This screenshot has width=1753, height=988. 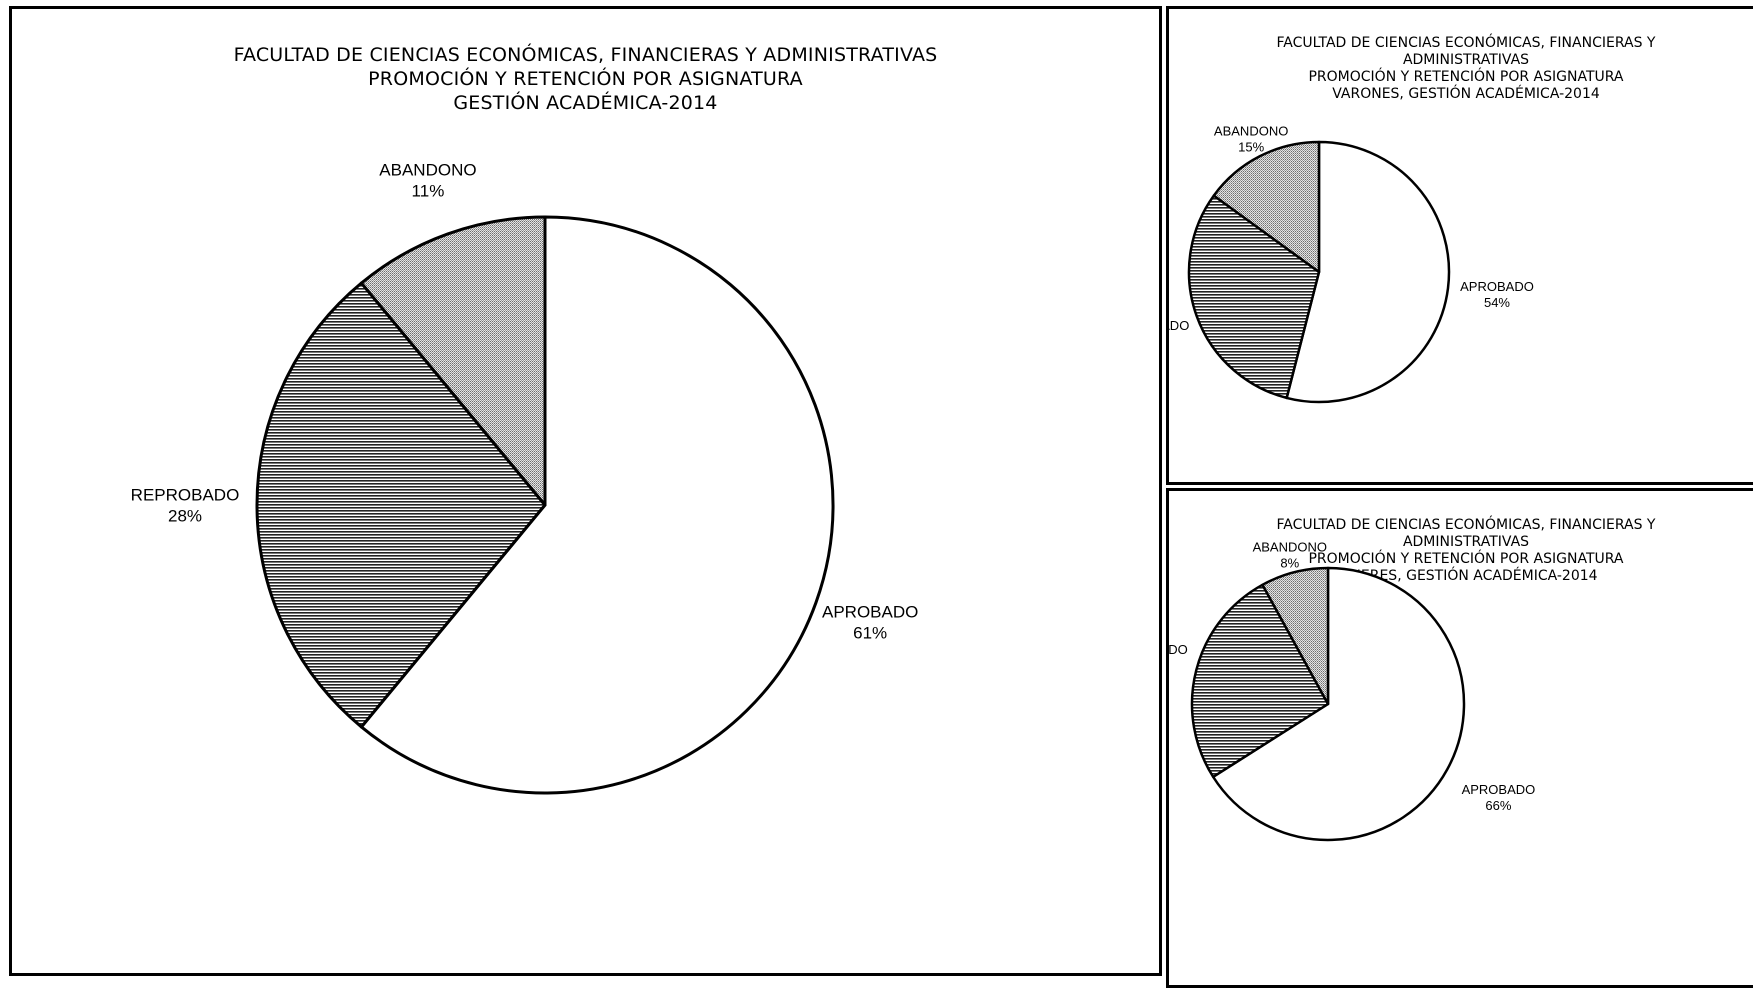 What do you see at coordinates (585, 103) in the screenshot?
I see `chart-title-line: GESTIÓN ACADÉMICA-2014` at bounding box center [585, 103].